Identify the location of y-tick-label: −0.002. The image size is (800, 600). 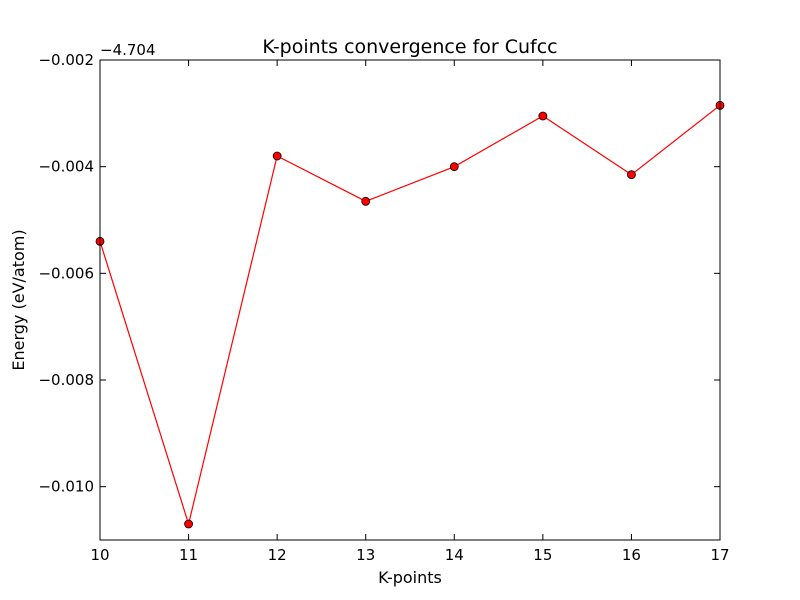
(66, 60).